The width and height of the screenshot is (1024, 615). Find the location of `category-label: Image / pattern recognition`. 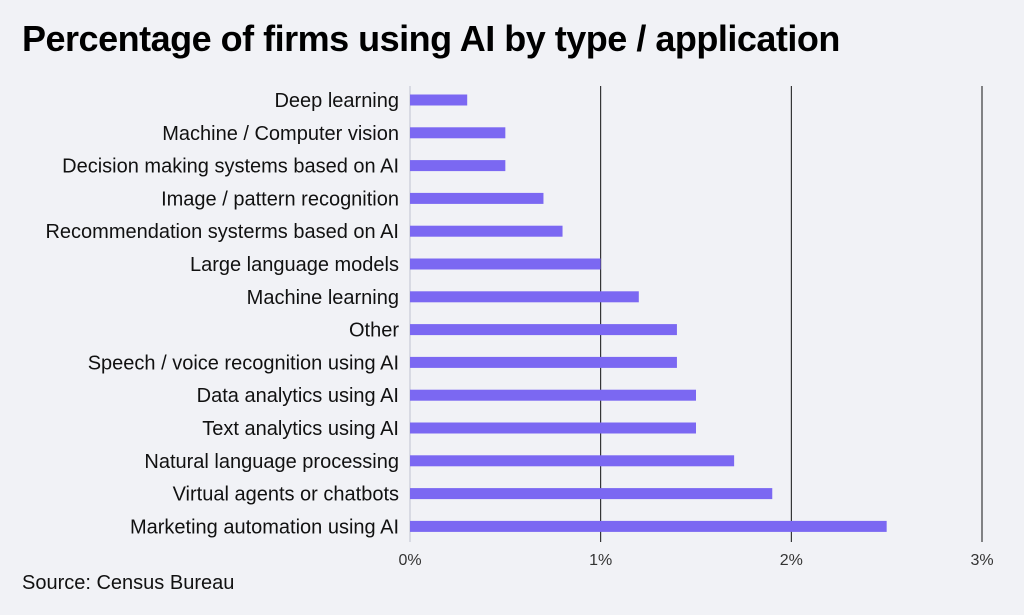

category-label: Image / pattern recognition is located at coordinates (280, 199).